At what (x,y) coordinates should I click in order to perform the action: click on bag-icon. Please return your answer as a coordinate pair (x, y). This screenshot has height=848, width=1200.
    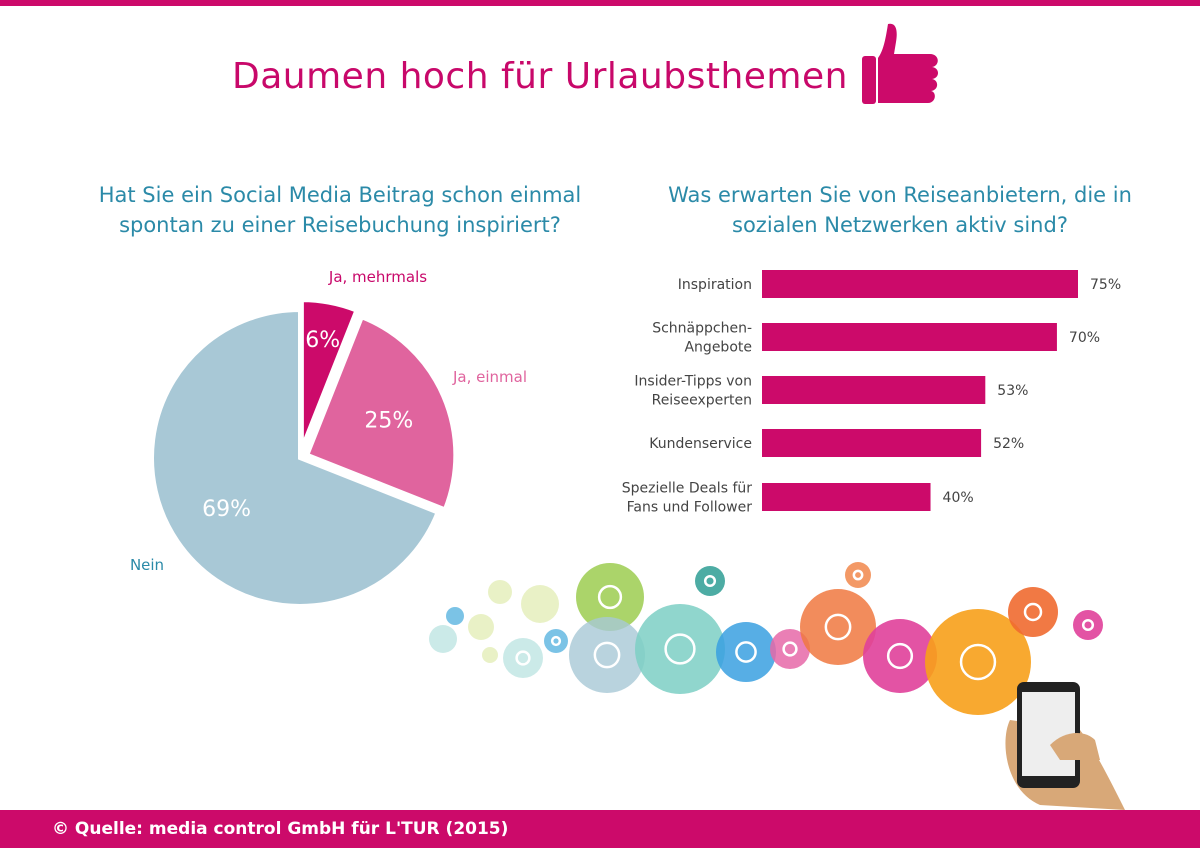
    Looking at the image, I should click on (523, 658).